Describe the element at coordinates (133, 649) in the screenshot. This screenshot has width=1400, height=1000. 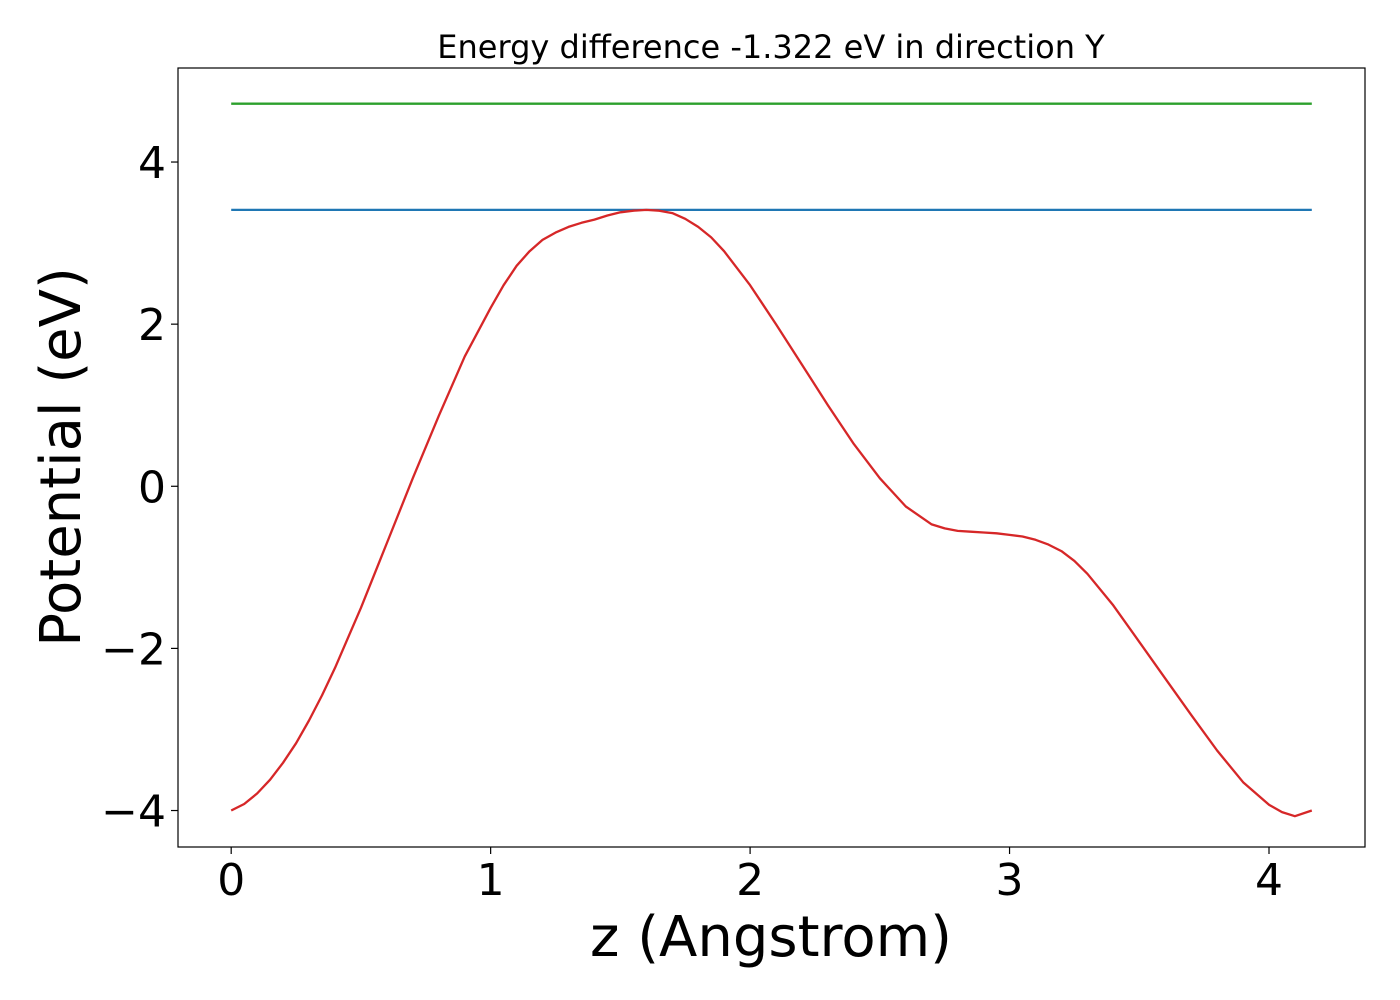
I see `y-tick-label-1: −2` at that location.